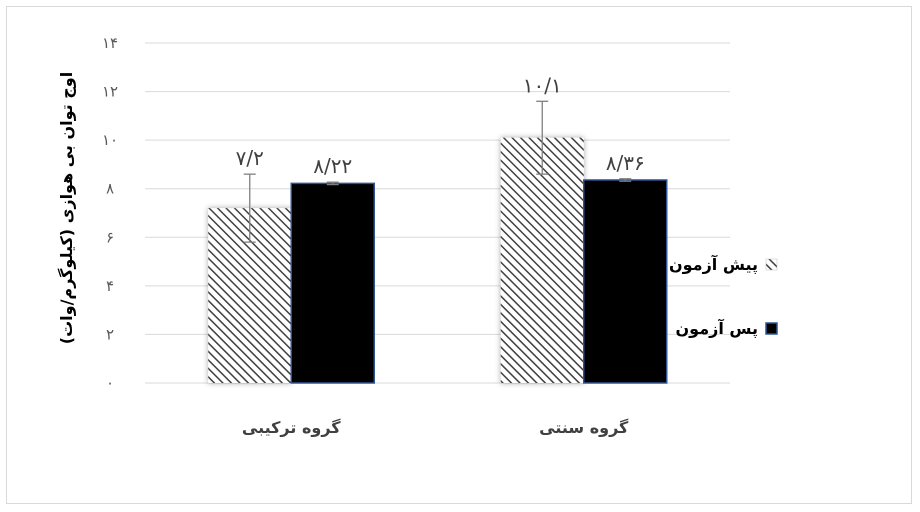 The height and width of the screenshot is (512, 920). Describe the element at coordinates (110, 237) in the screenshot. I see `y-tick-label: ۶` at that location.